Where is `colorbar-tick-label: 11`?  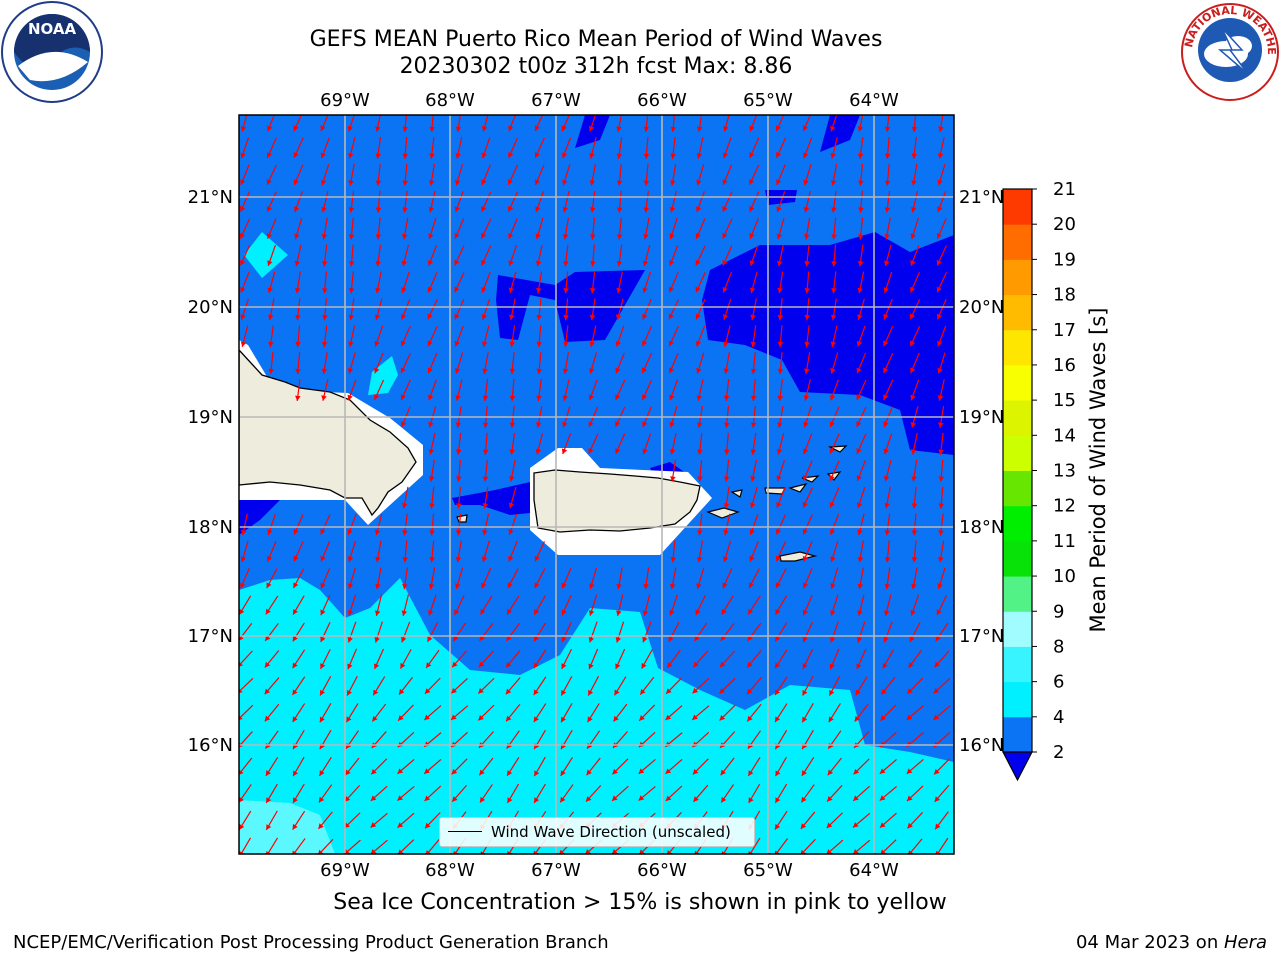
colorbar-tick-label: 11 is located at coordinates (1064, 541).